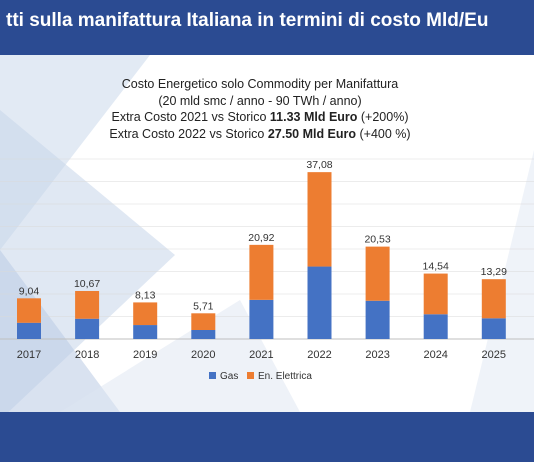  What do you see at coordinates (260, 100) in the screenshot?
I see `chart-title-line2: (20 mld smc / anno - 90 TWh / anno)` at bounding box center [260, 100].